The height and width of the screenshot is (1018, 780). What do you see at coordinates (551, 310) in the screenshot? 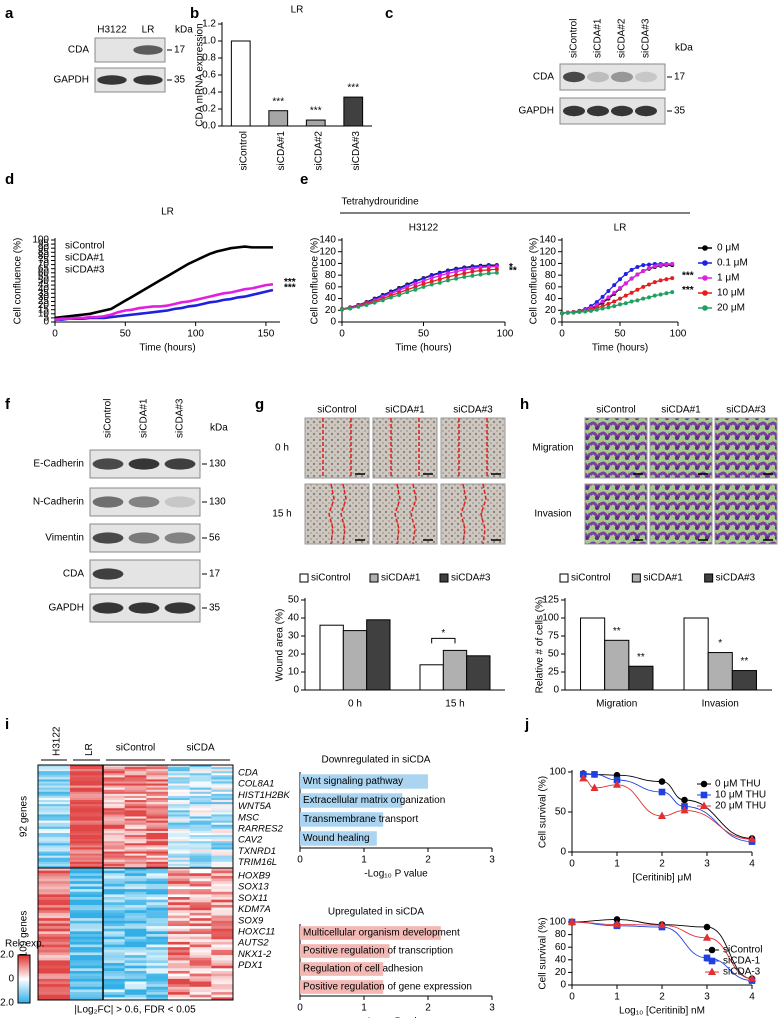
I see `y-tick-label: 20` at bounding box center [551, 310].